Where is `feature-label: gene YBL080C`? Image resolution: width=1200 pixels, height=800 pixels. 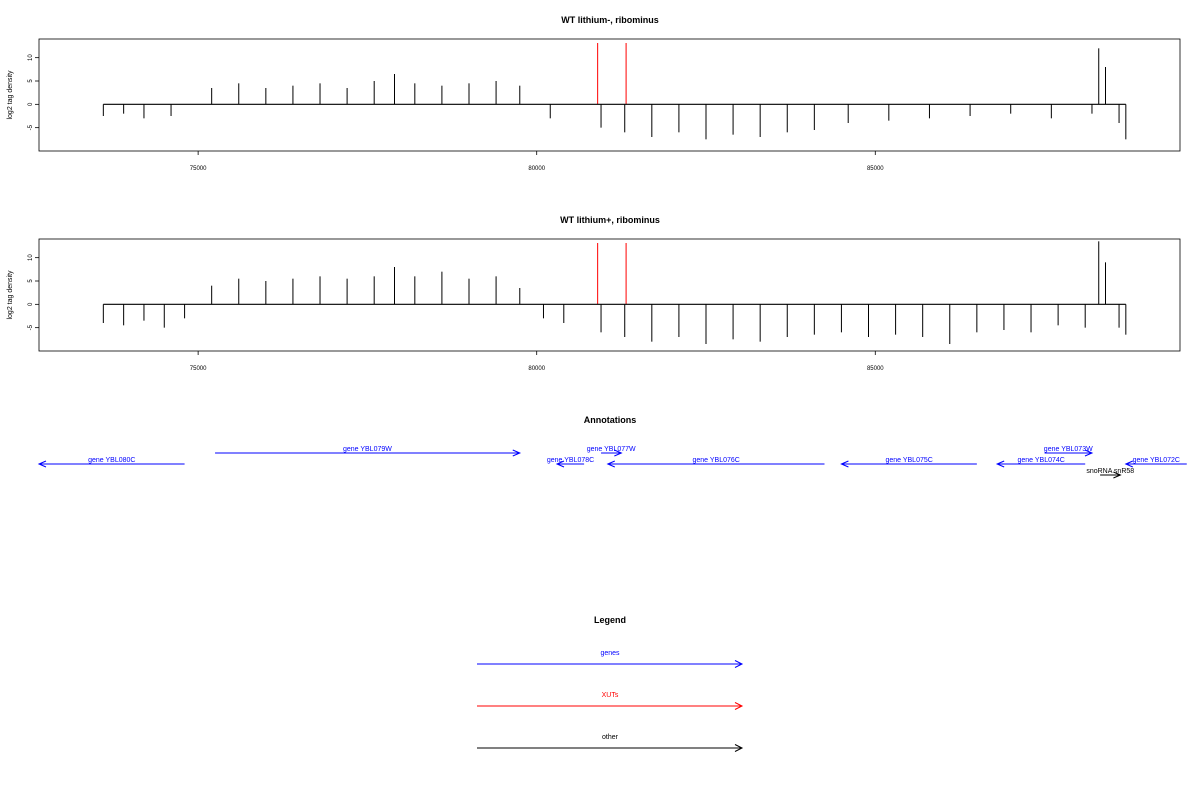 feature-label: gene YBL080C is located at coordinates (111, 460).